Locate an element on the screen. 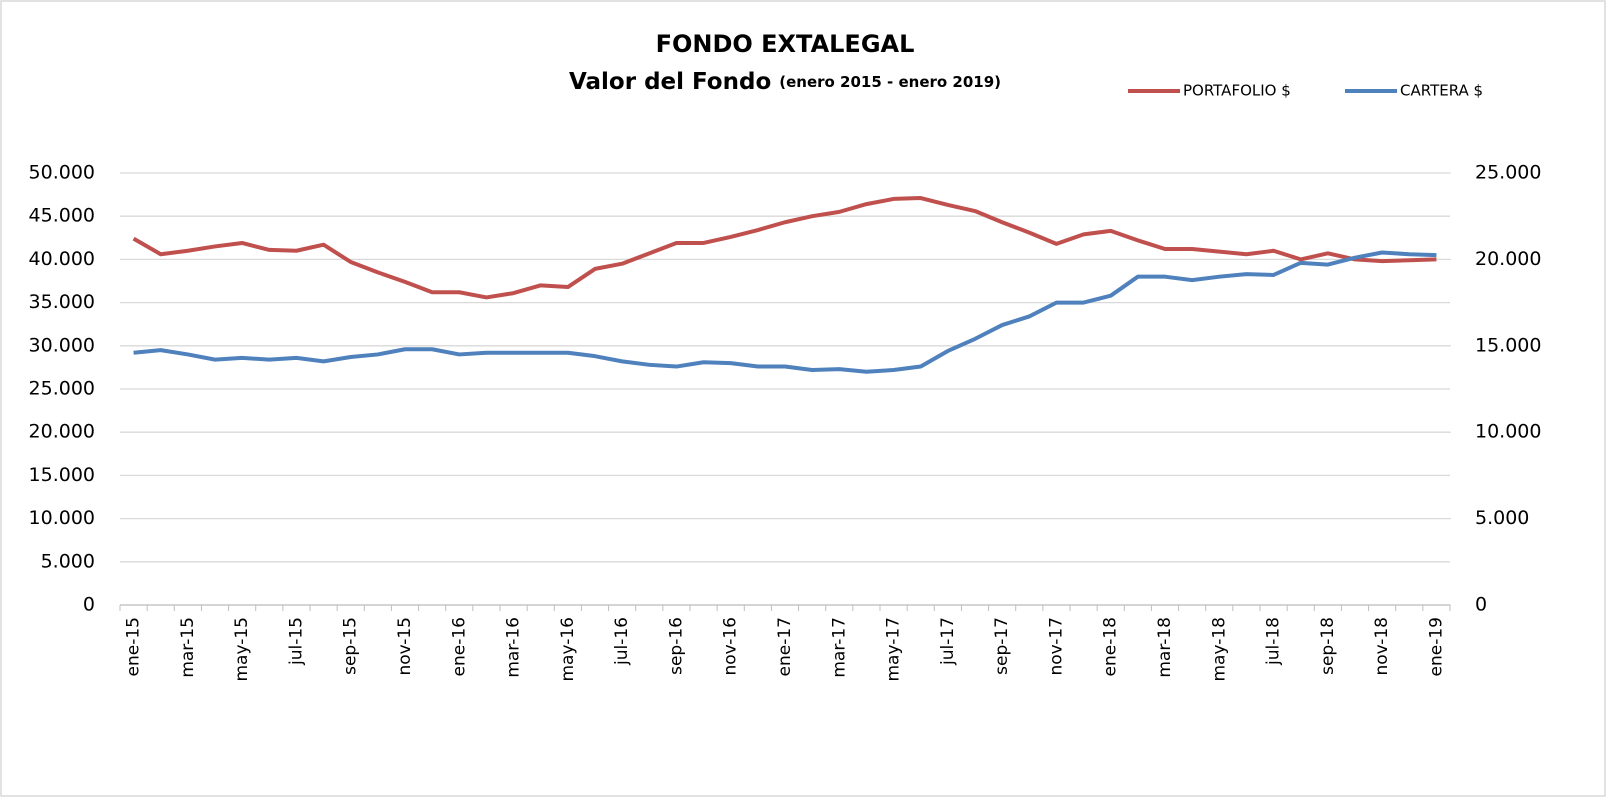 This screenshot has height=797, width=1606. y-tick-label: 20.000 is located at coordinates (62, 432).